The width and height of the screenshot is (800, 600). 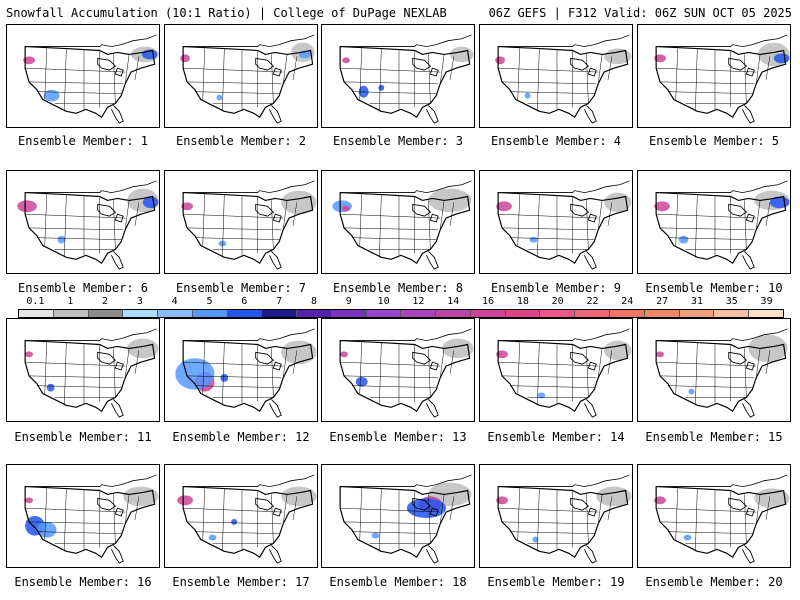 I want to click on ensemble-member-label: Ensemble Member: 13, so click(x=398, y=437).